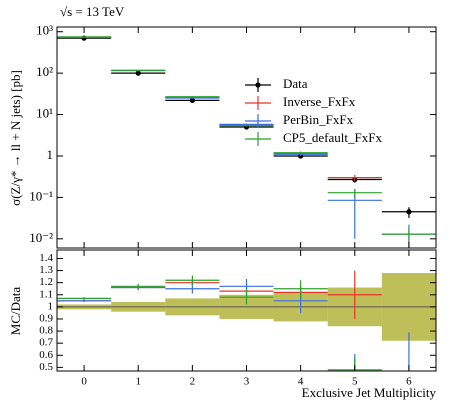  Describe the element at coordinates (46, 258) in the screenshot. I see `y-tick-label: 1.4` at that location.